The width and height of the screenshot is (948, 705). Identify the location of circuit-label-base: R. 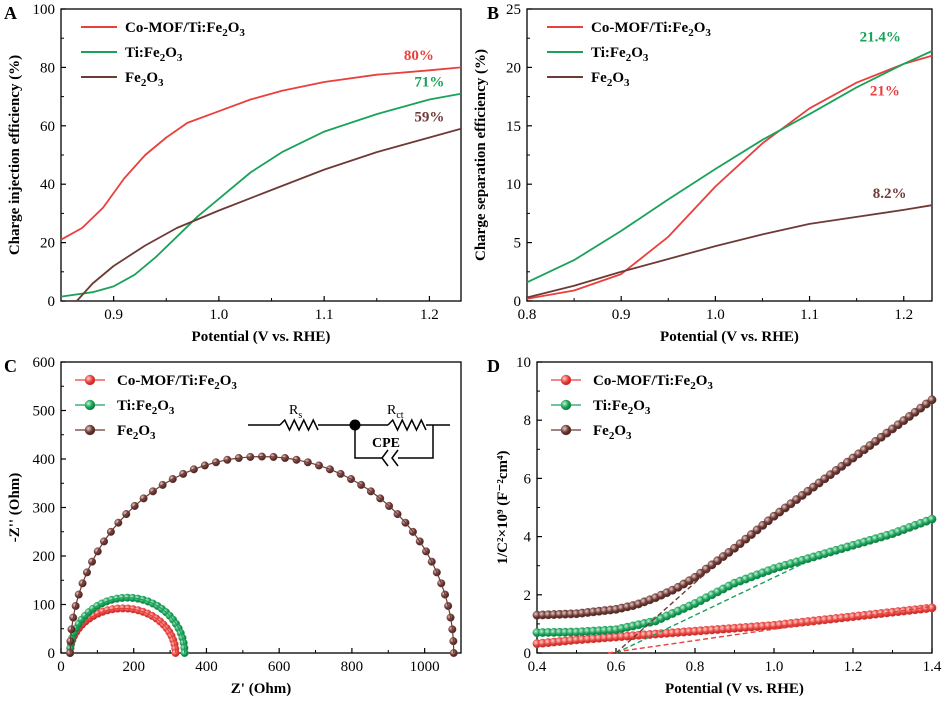
(294, 410).